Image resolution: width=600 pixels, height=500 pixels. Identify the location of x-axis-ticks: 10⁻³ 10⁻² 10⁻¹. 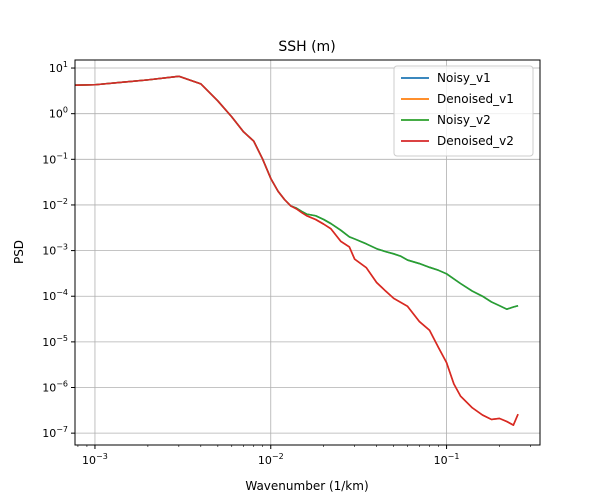
(304, 456).